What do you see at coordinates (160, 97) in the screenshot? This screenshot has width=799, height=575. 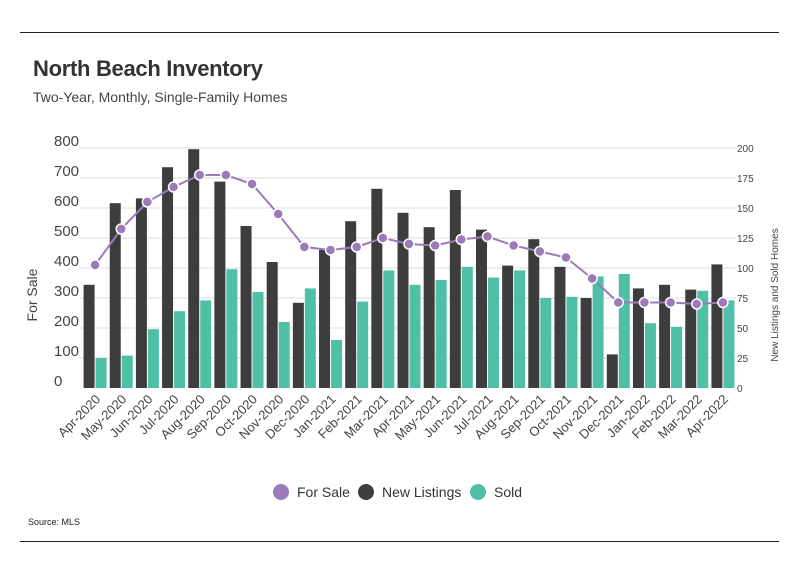 I see `chart-subtitle: Two-Year, Monthly, Single-Family Homes` at bounding box center [160, 97].